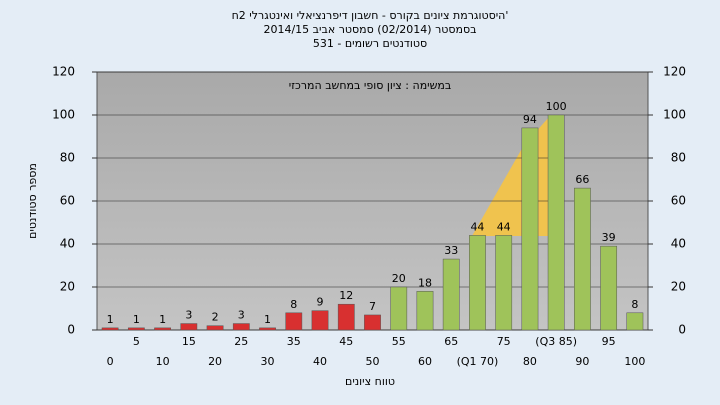  Describe the element at coordinates (609, 341) in the screenshot. I see `x-tick-label: 95` at that location.